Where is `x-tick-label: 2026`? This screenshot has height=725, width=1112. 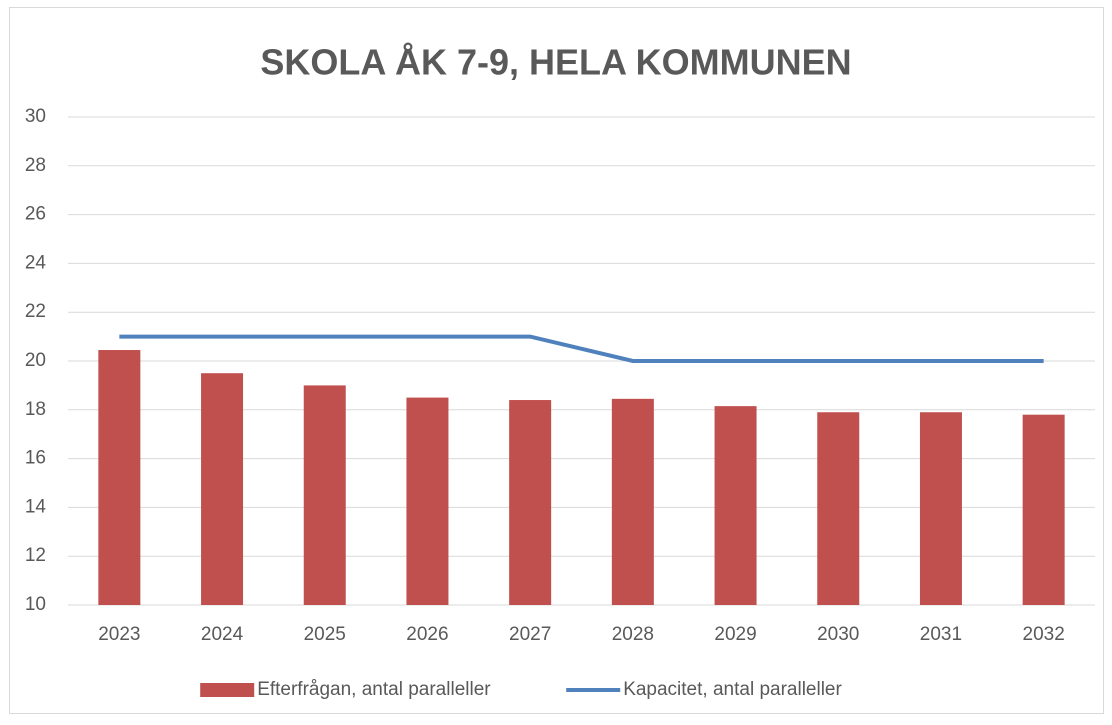
x-tick-label: 2026 is located at coordinates (427, 634).